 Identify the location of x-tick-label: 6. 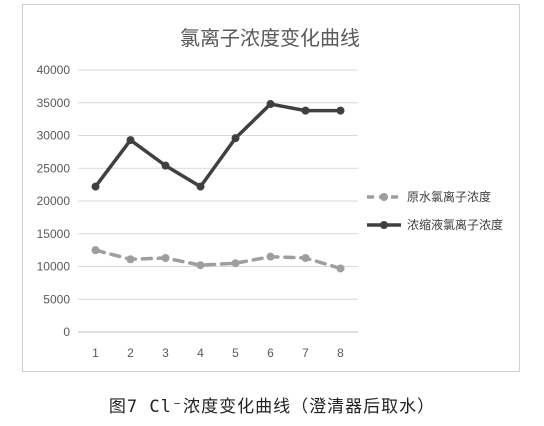
(270, 353).